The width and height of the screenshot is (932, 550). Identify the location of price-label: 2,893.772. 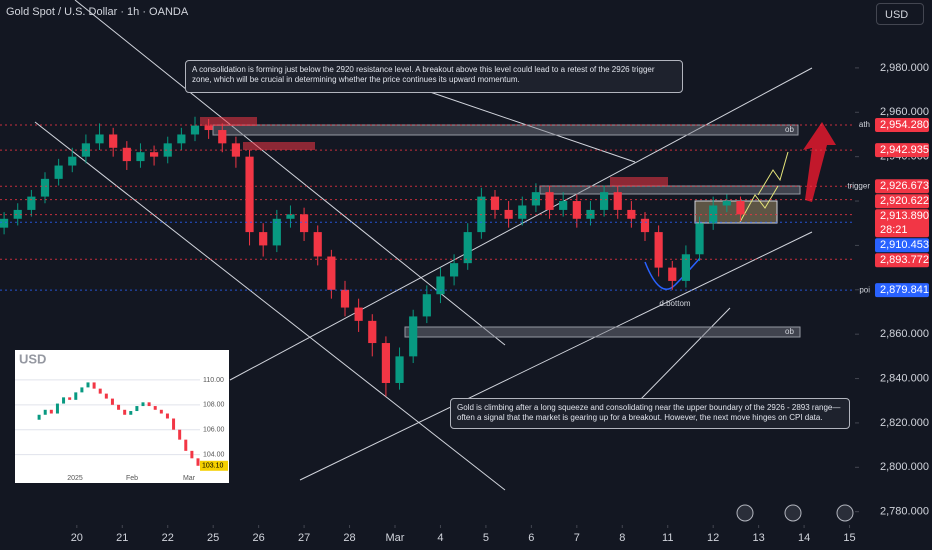
(904, 260).